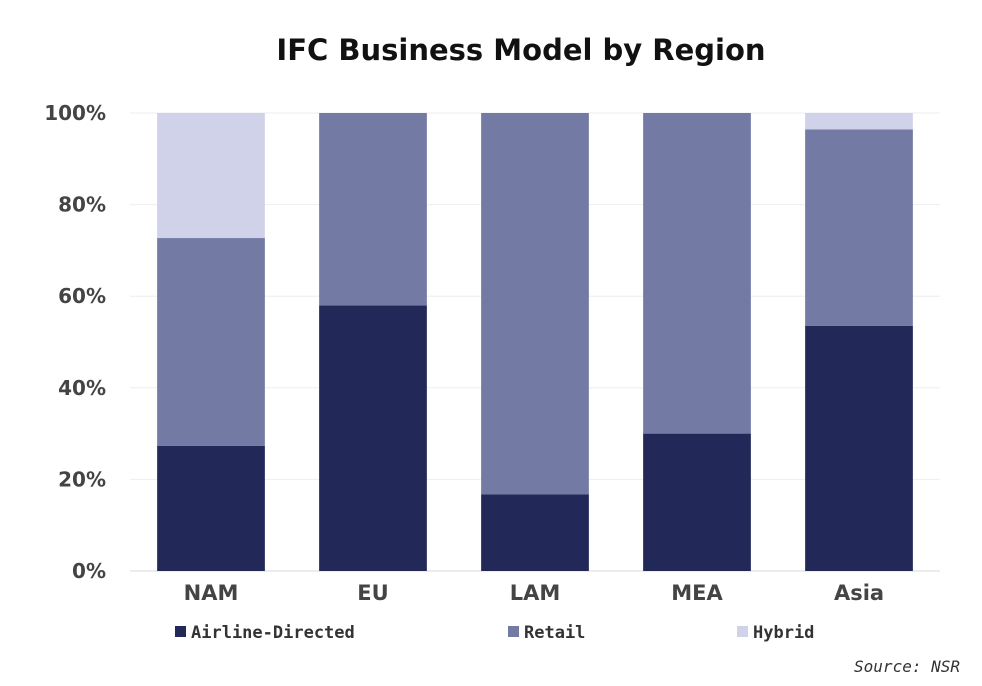  Describe the element at coordinates (373, 438) in the screenshot. I see `bar-eu-airline-directed` at that location.